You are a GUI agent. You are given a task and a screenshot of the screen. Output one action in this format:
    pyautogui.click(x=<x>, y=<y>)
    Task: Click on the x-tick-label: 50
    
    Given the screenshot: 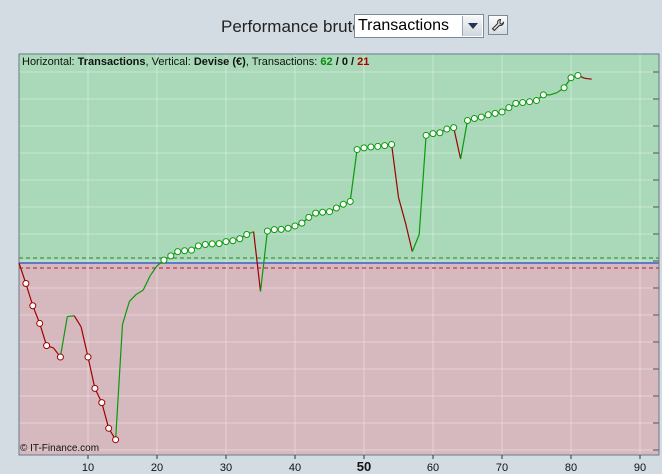 What is the action you would take?
    pyautogui.click(x=364, y=466)
    